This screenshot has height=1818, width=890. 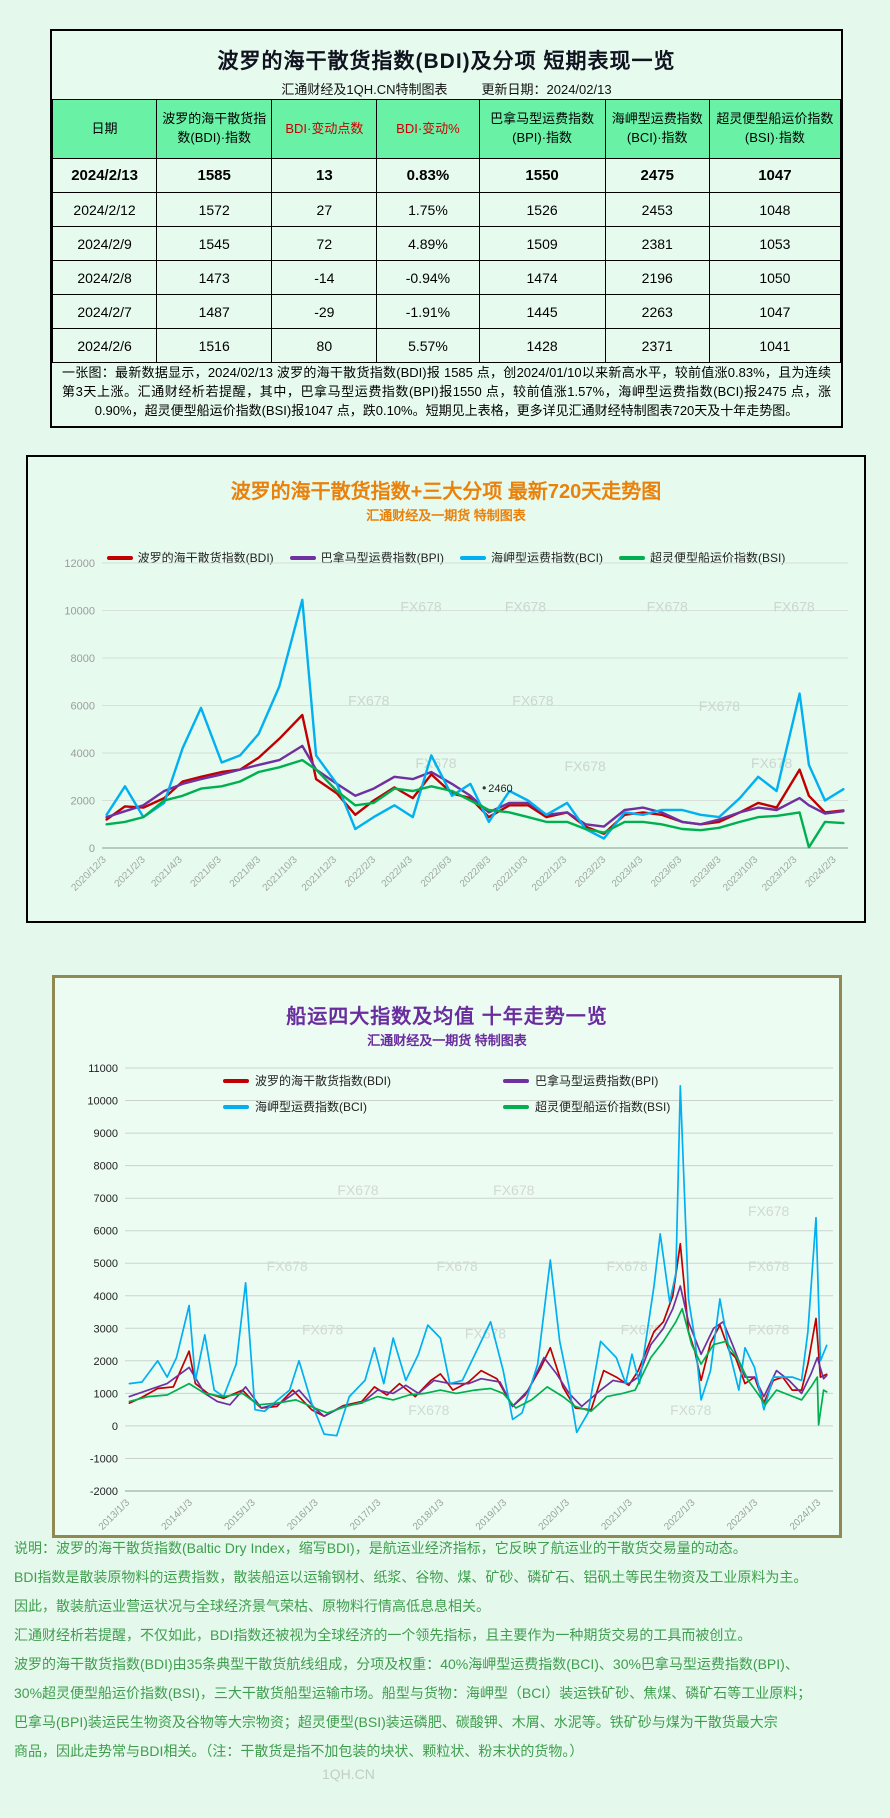 I want to click on legend-item: 超灵便型船运价指数(BSI), so click(x=586, y=1106).